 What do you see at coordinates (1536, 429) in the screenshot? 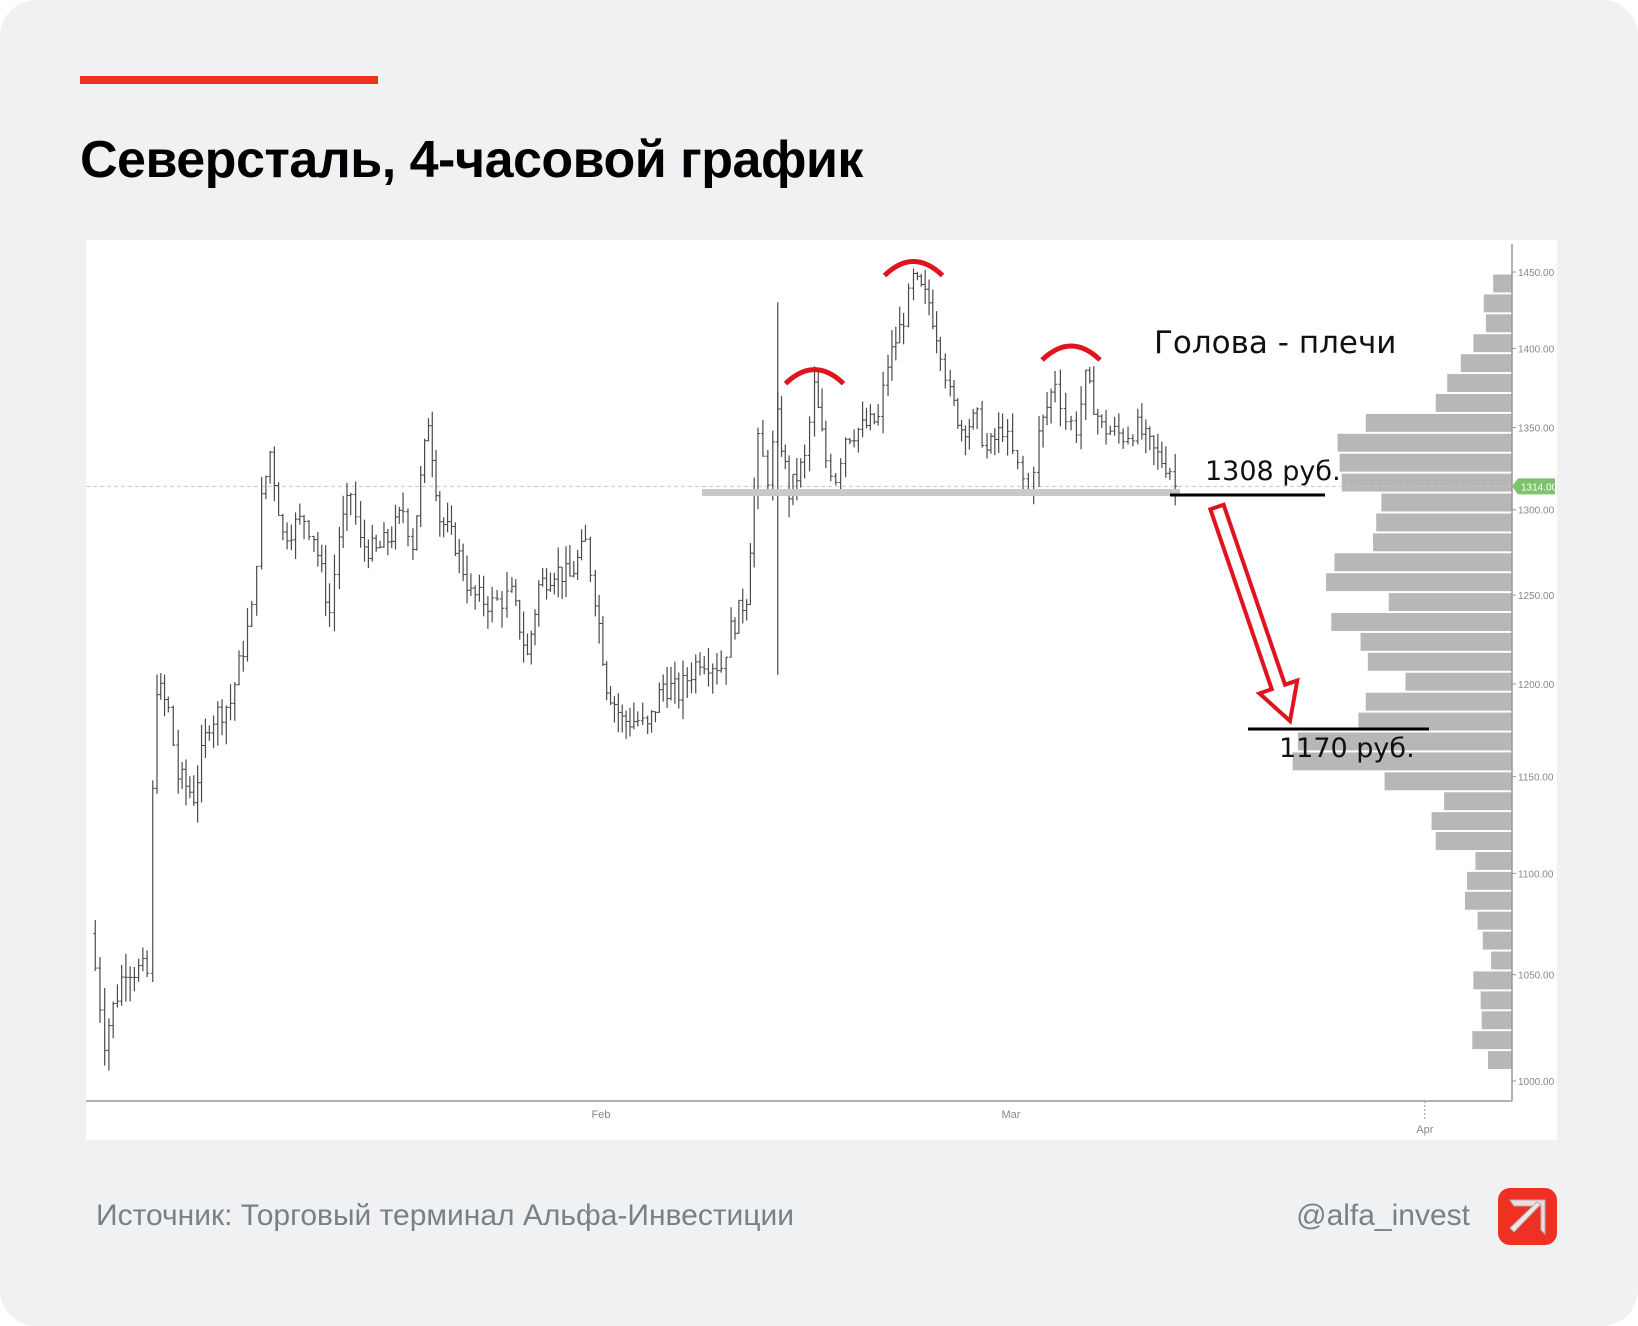
I see `y-tick-label: 1350.00` at bounding box center [1536, 429].